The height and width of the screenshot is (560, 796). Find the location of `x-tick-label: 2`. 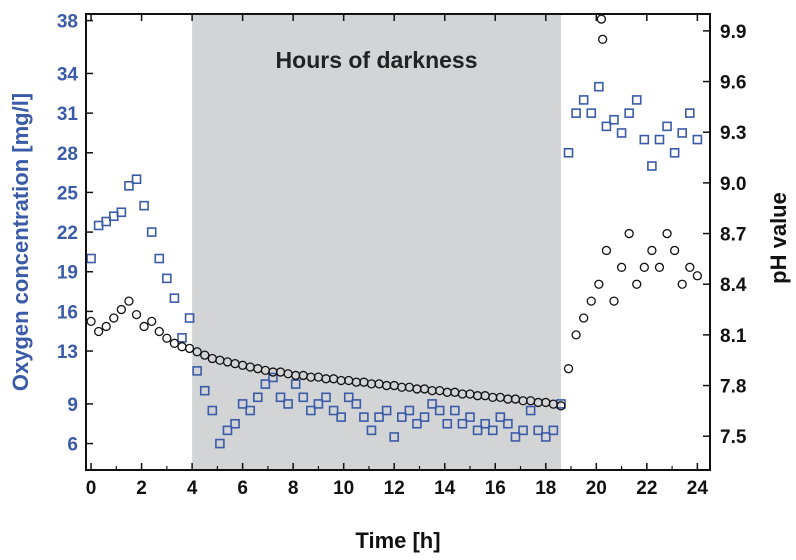

x-tick-label: 2 is located at coordinates (141, 488).